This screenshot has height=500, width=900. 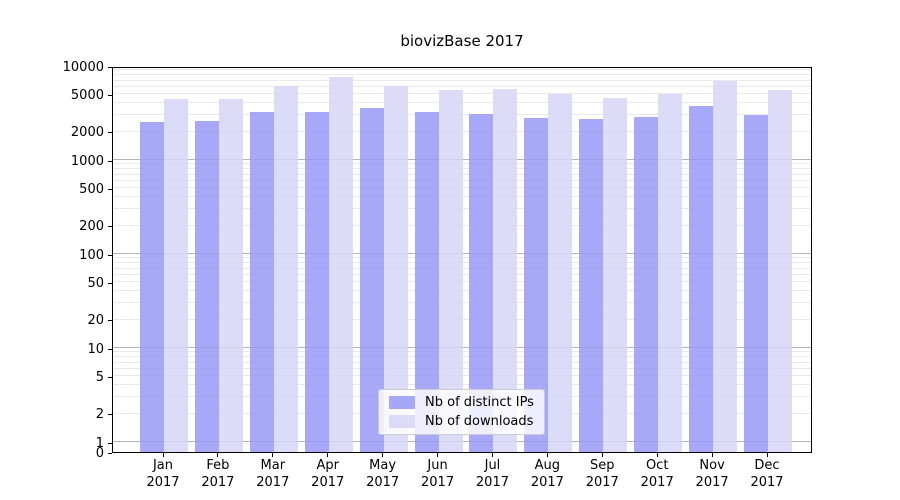 I want to click on y-tick-label: 2, so click(x=99, y=415).